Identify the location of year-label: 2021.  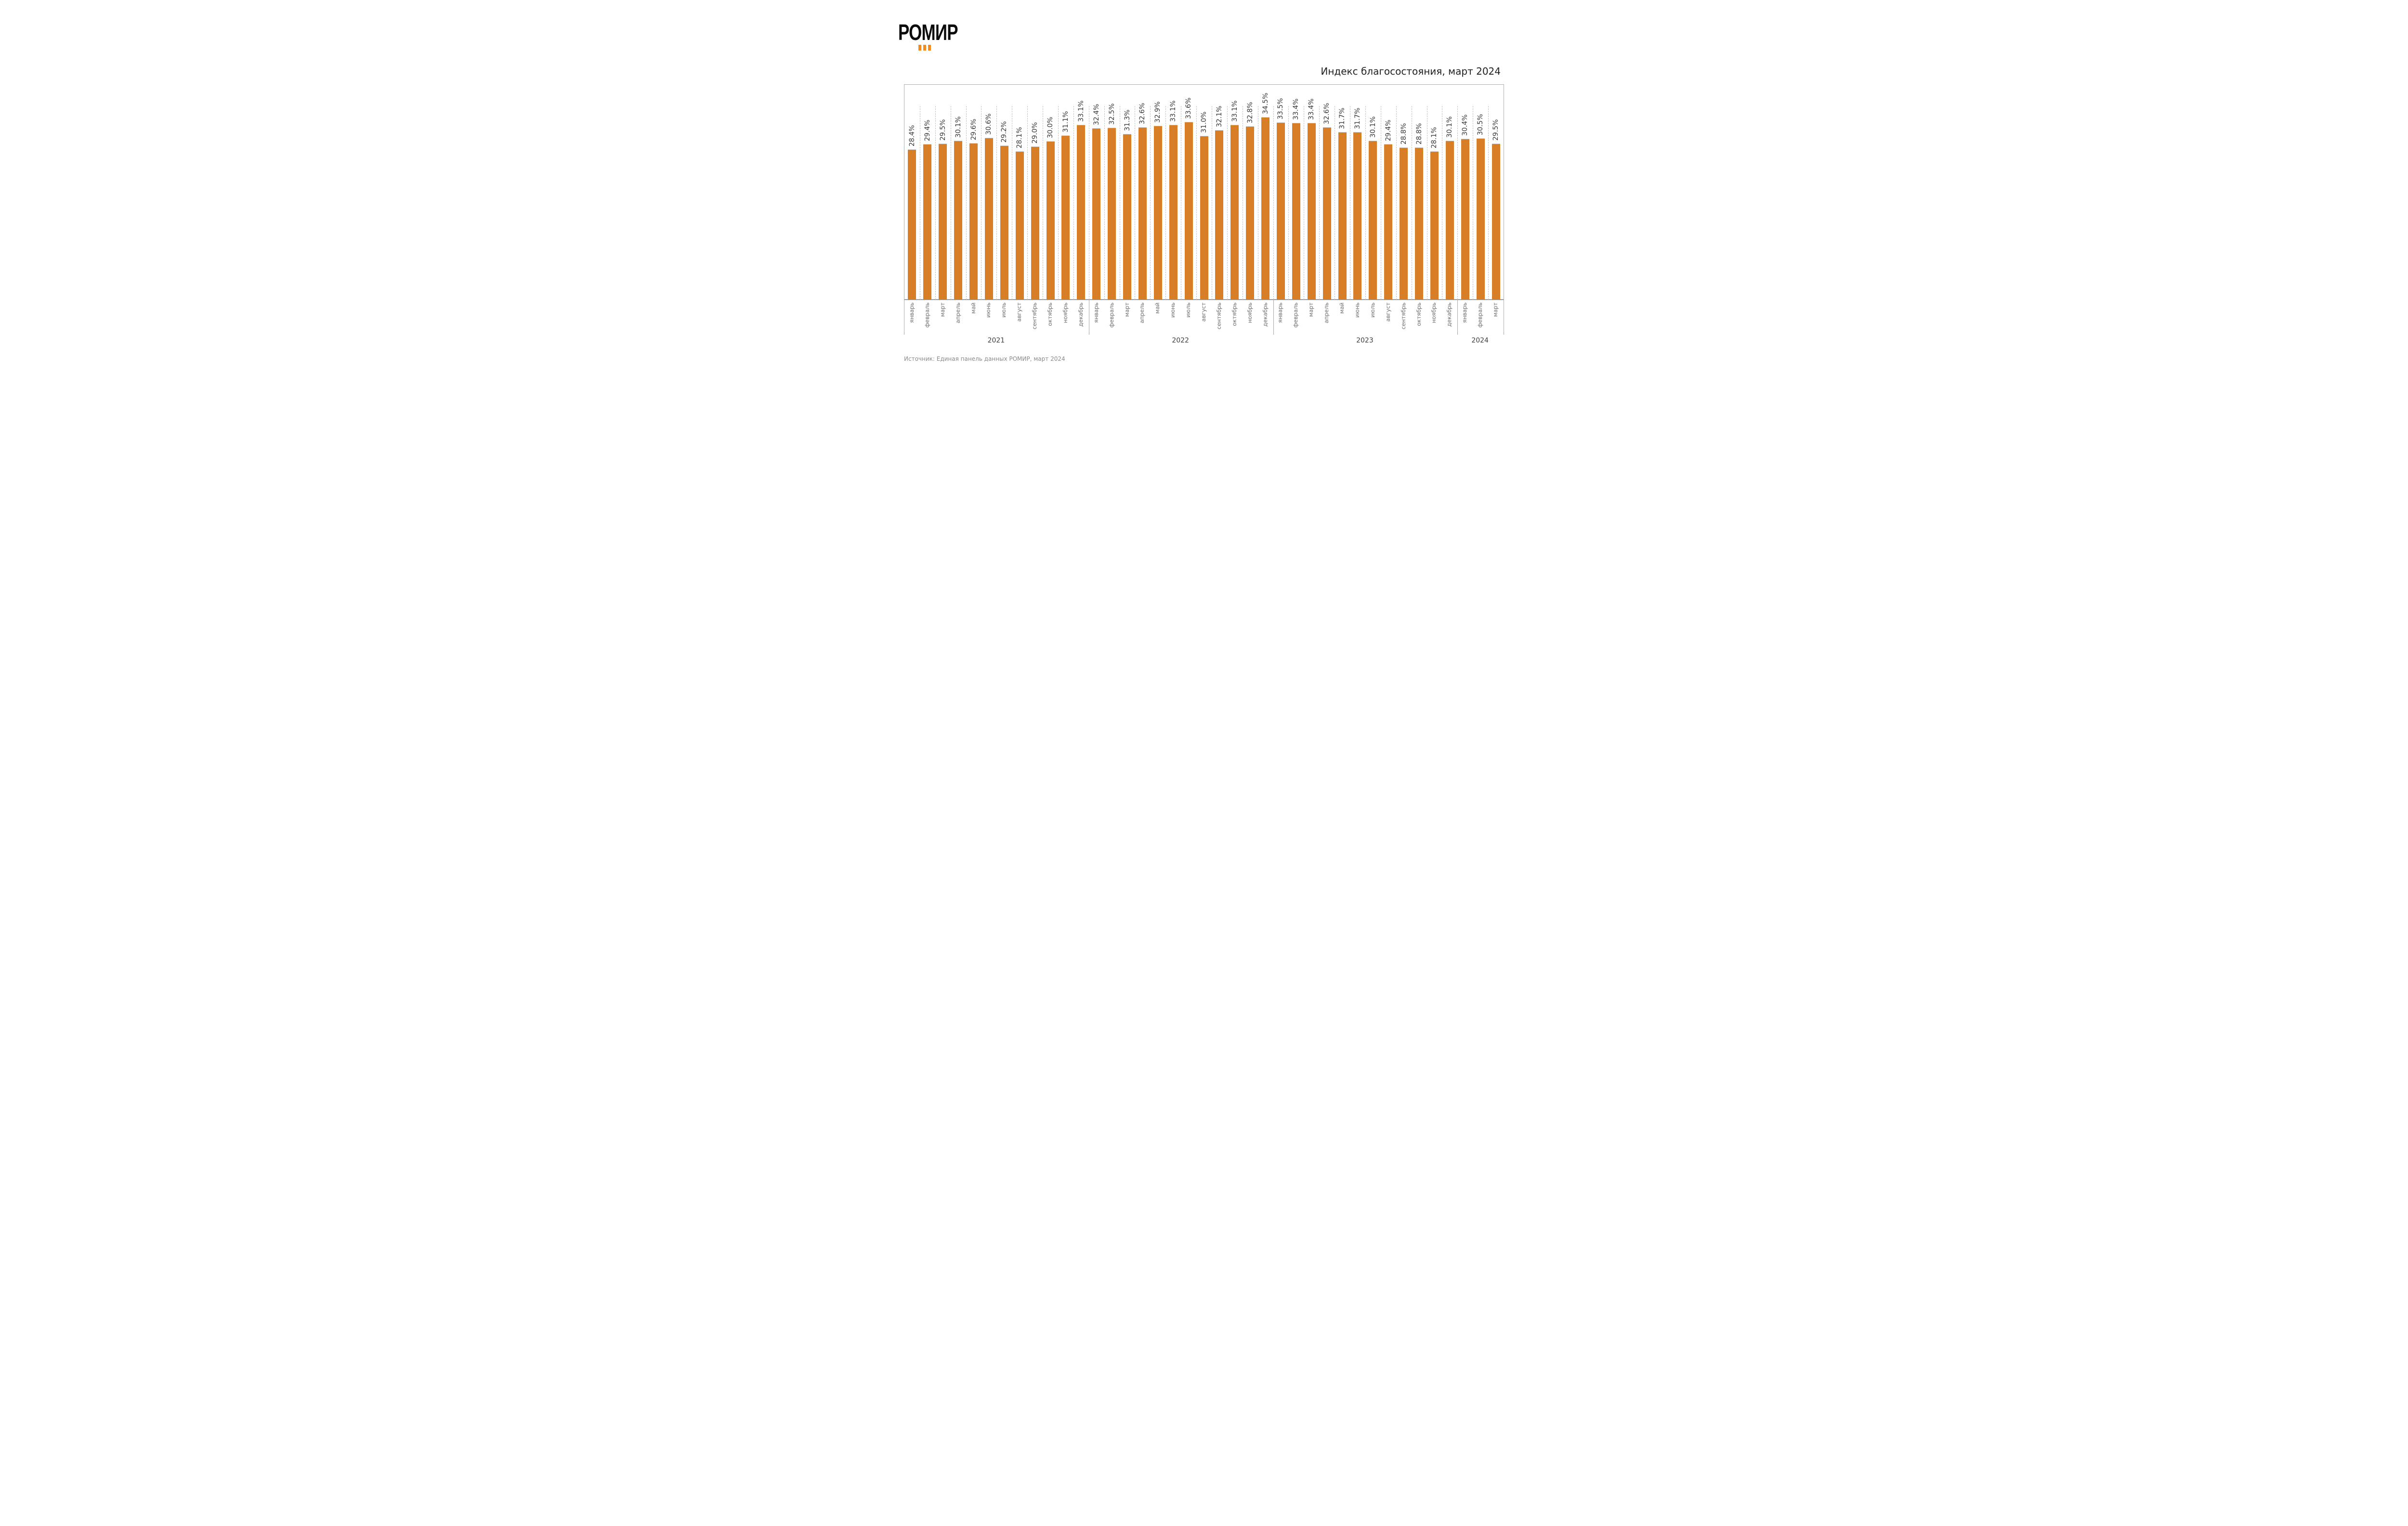
(996, 340).